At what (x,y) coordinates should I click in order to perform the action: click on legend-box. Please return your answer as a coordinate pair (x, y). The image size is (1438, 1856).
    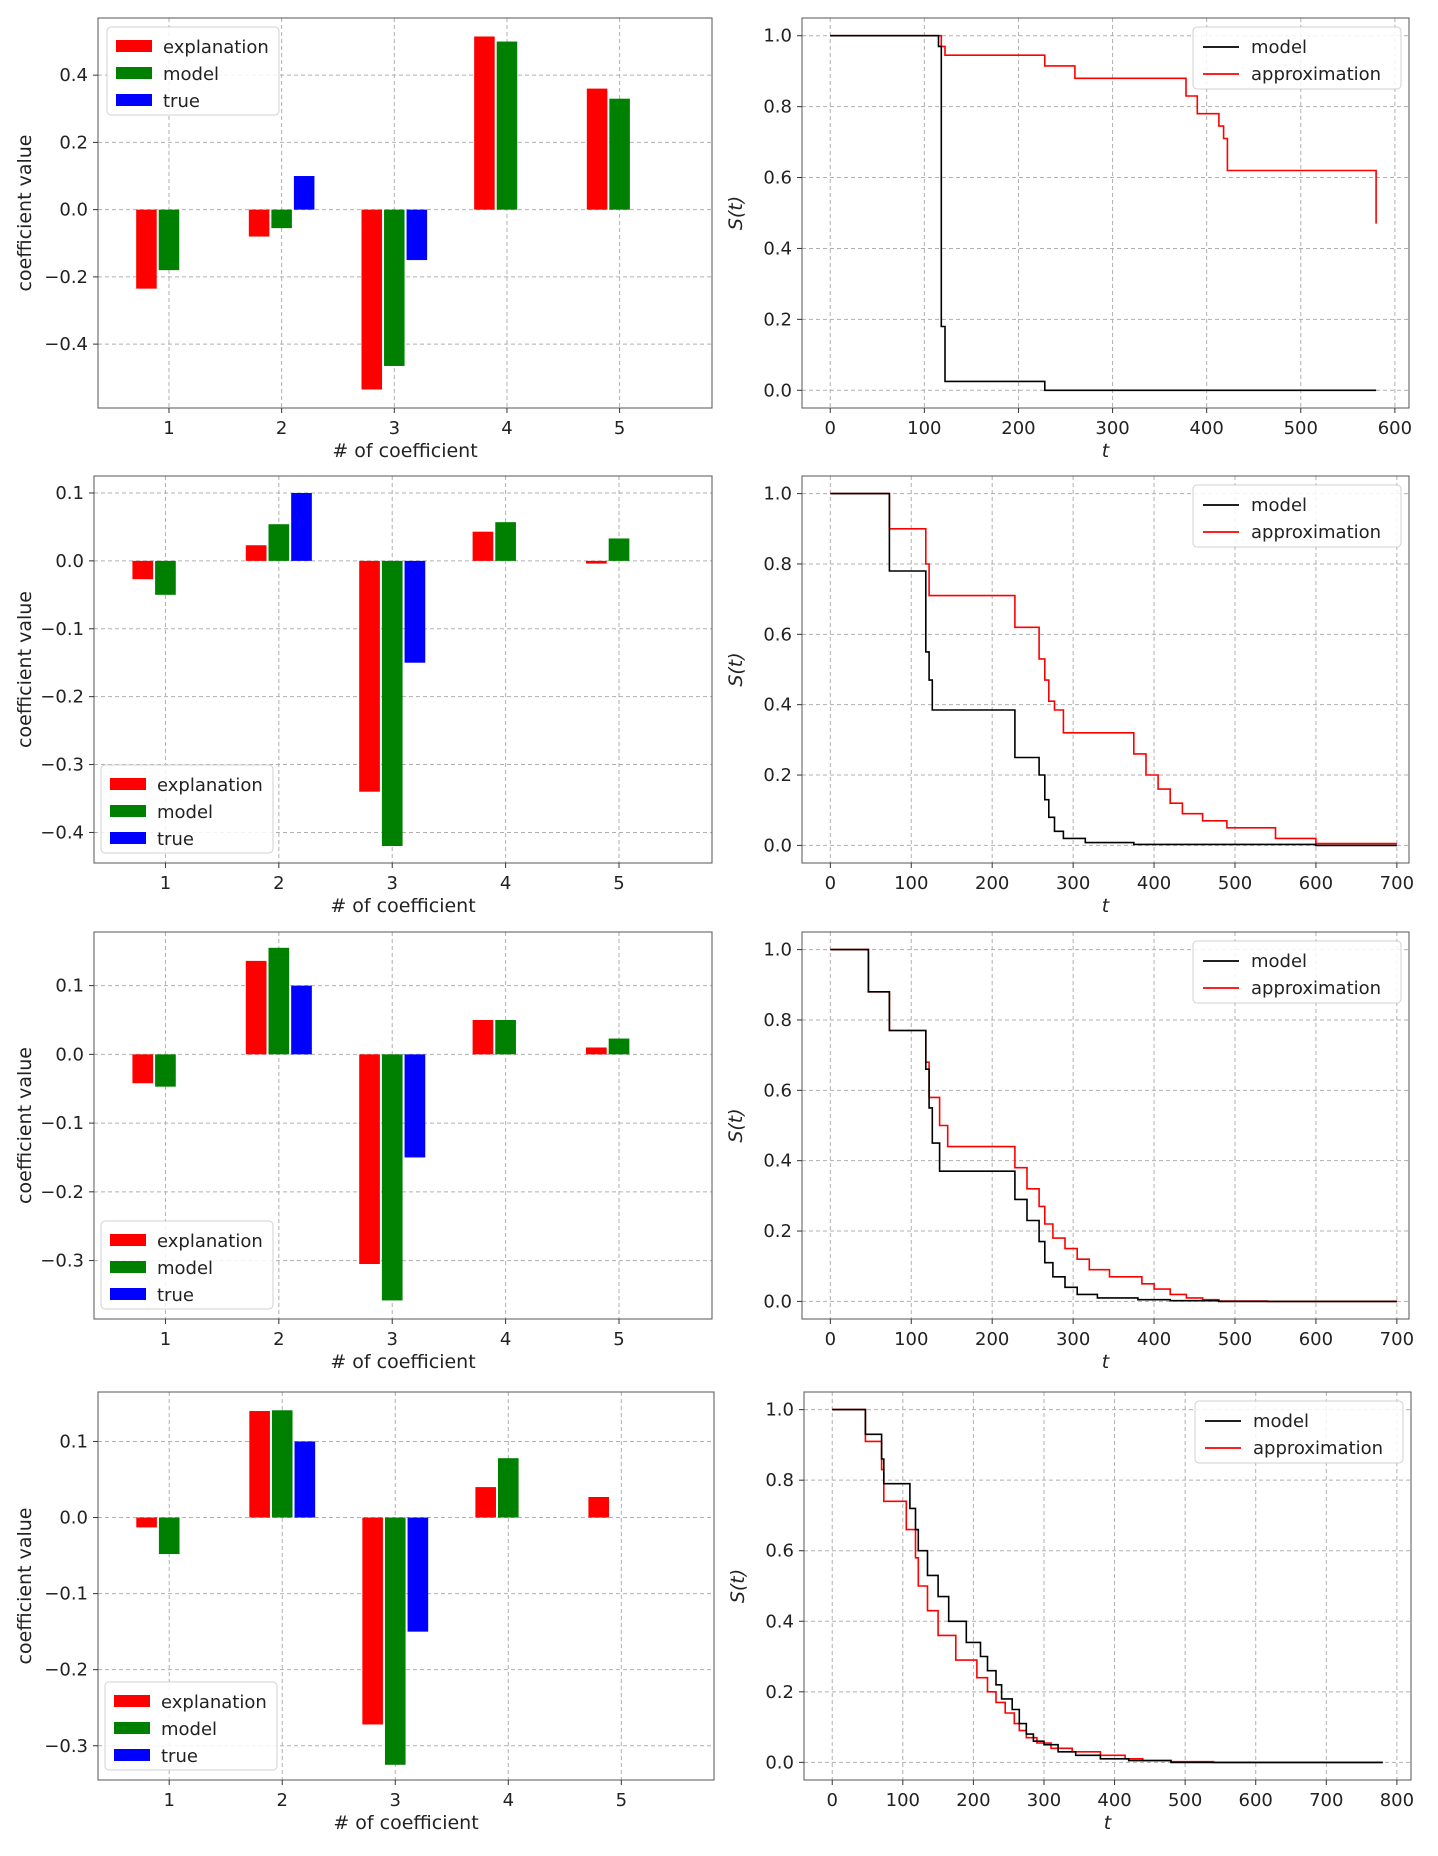
    Looking at the image, I should click on (1299, 1432).